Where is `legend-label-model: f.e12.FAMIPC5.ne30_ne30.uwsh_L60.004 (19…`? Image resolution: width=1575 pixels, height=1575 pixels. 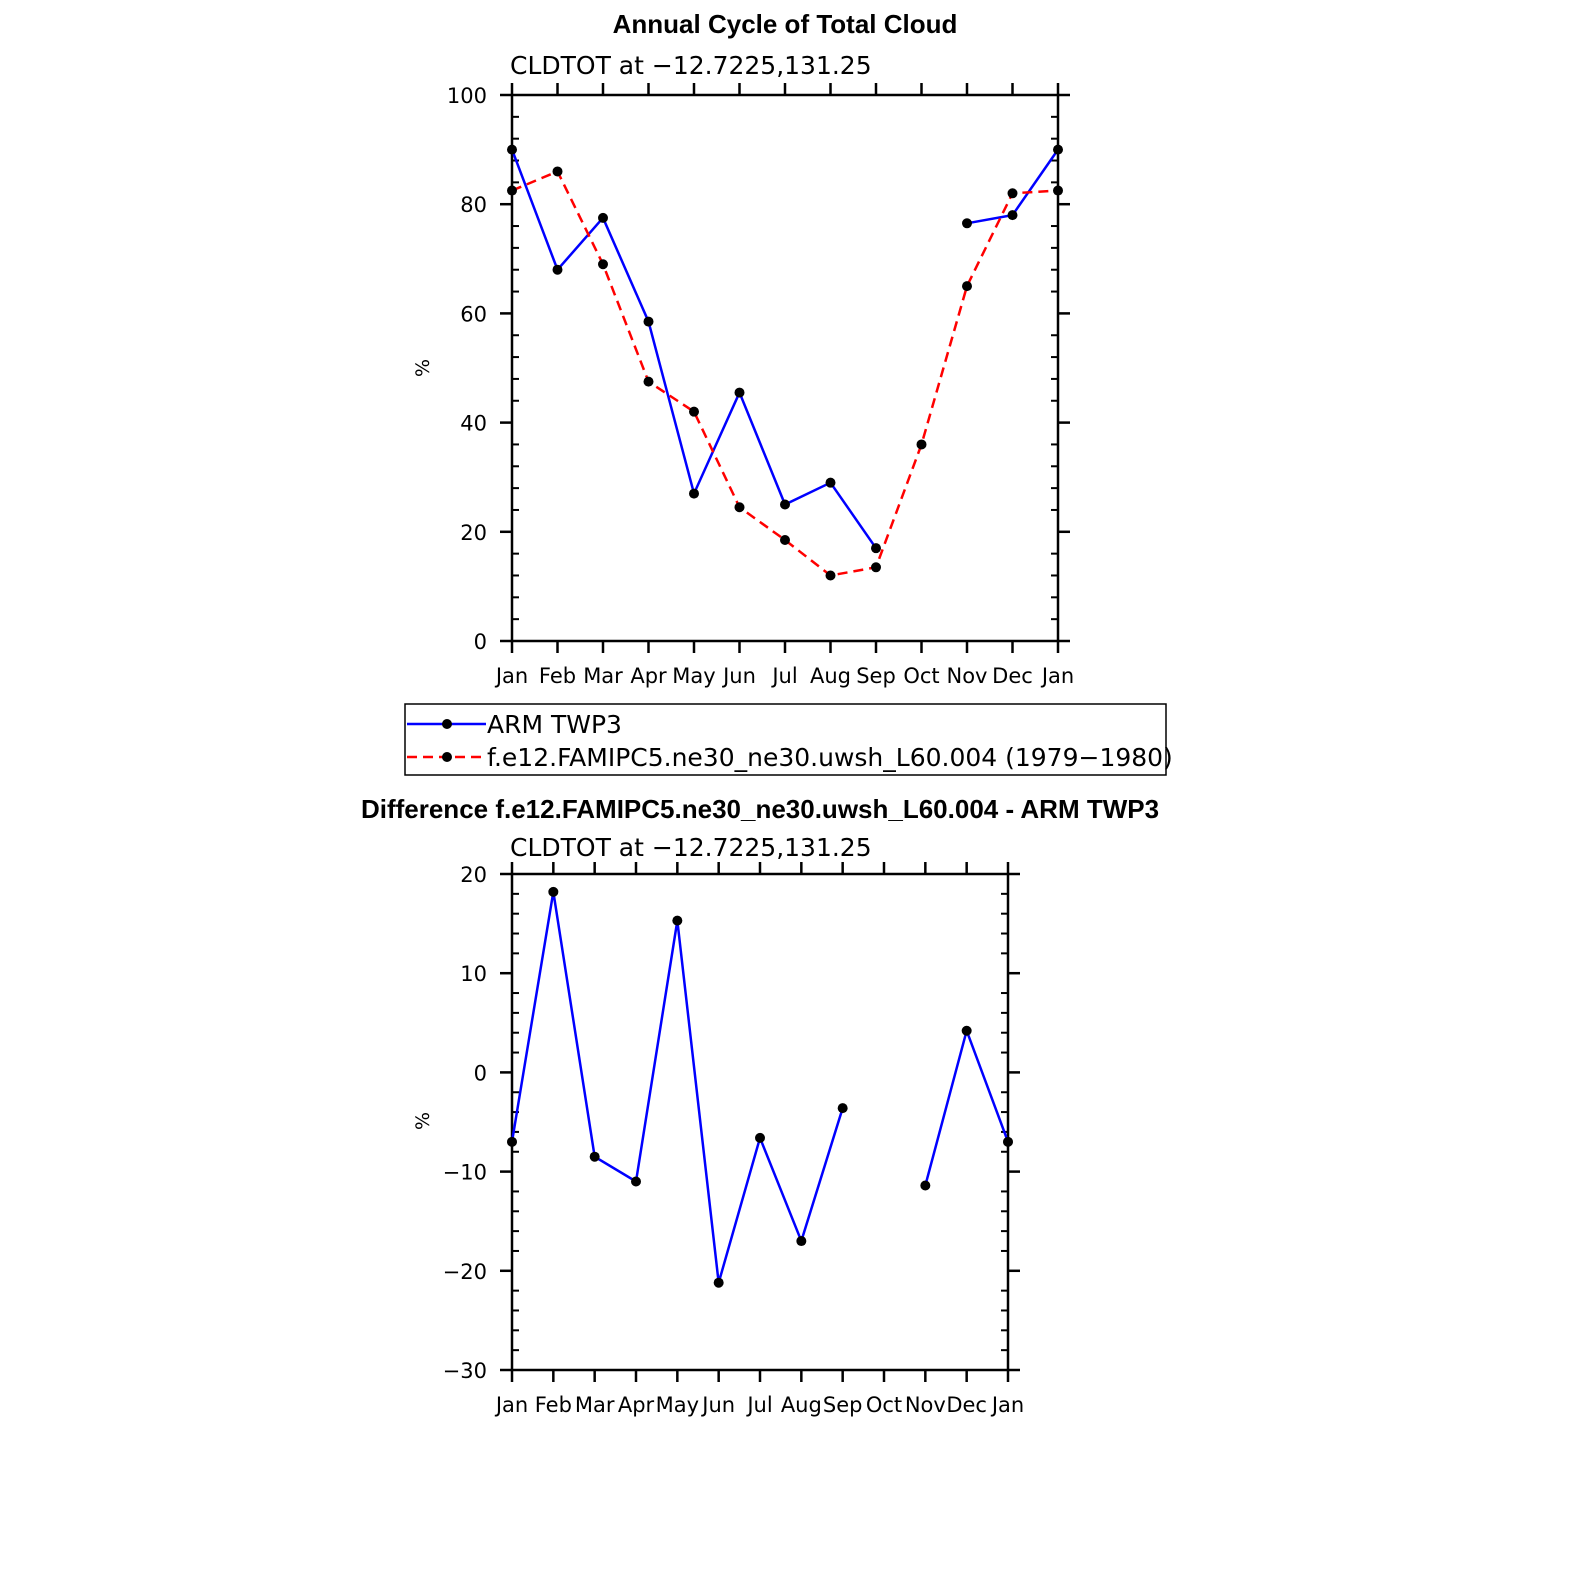
legend-label-model: f.e12.FAMIPC5.ne30_ne30.uwsh_L60.004 (19… is located at coordinates (830, 757).